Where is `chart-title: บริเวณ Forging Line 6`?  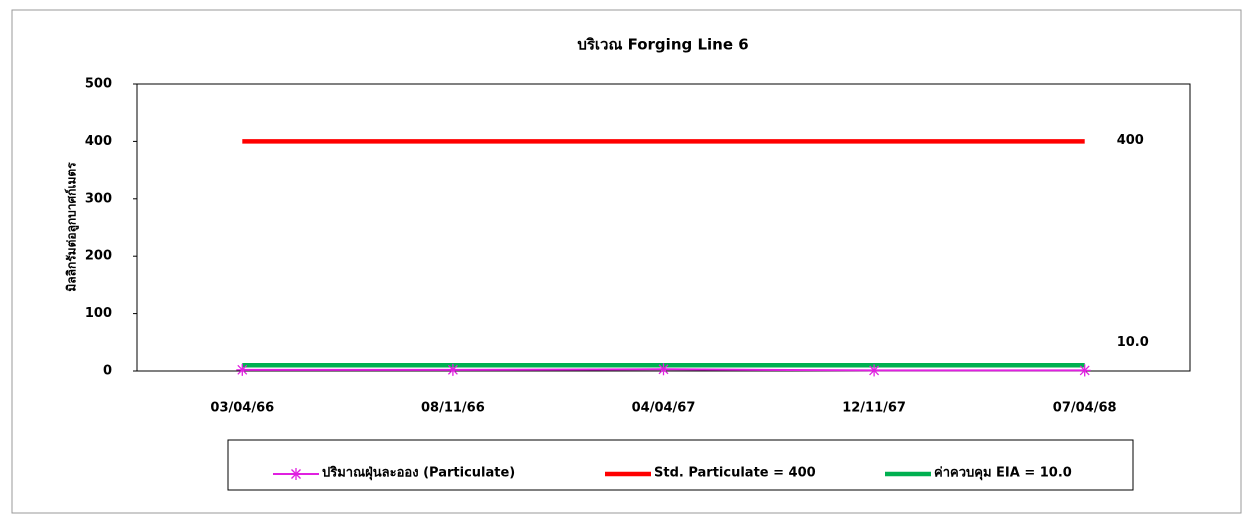
chart-title: บริเวณ Forging Line 6 is located at coordinates (662, 45).